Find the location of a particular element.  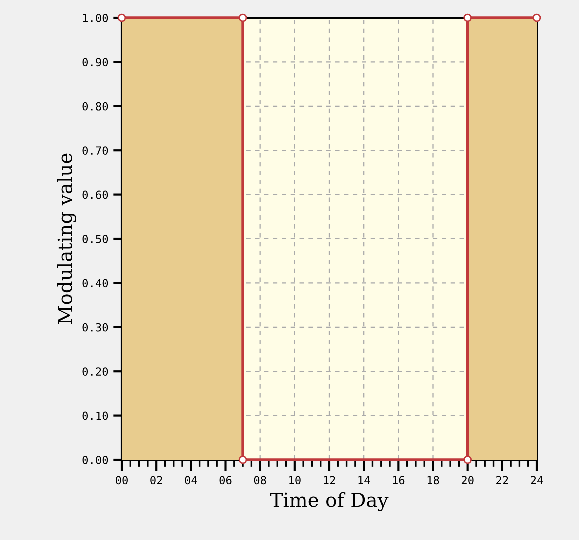

x-tick-label: 04 is located at coordinates (191, 480).